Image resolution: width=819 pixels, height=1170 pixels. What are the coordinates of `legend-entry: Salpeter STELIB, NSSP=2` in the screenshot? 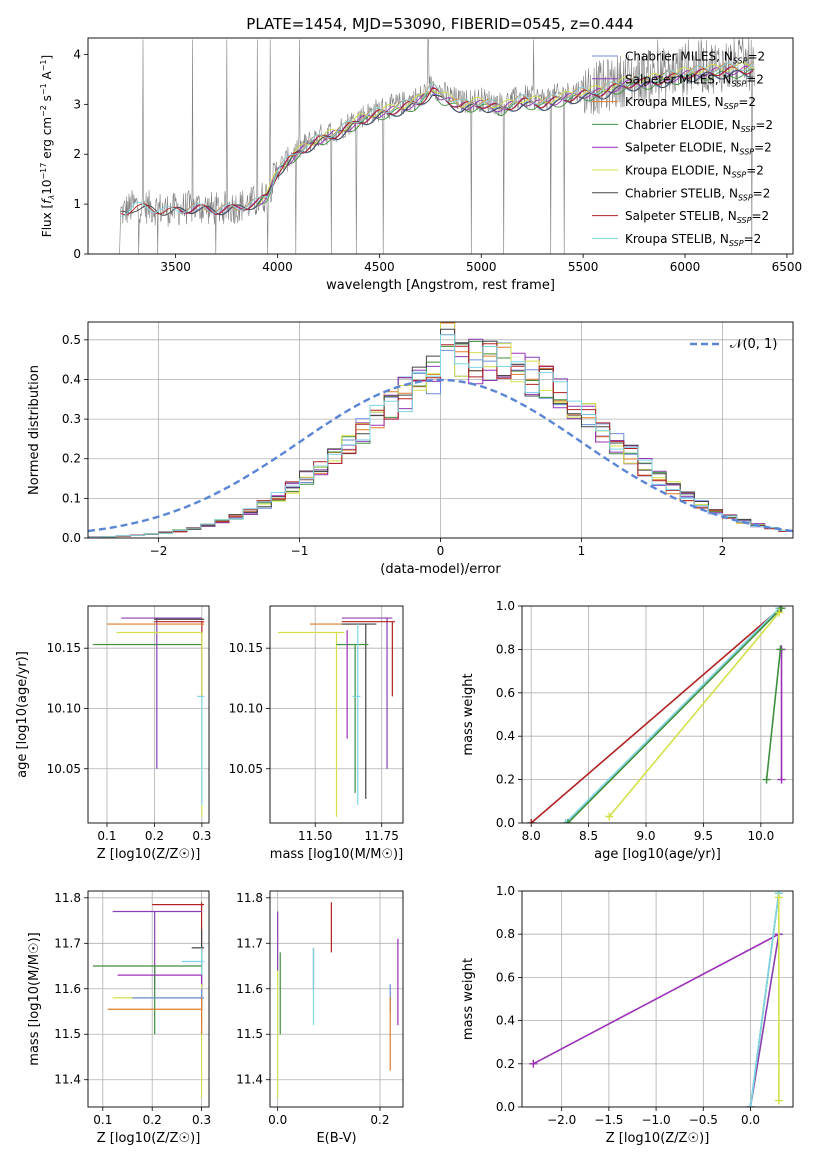 It's located at (697, 217).